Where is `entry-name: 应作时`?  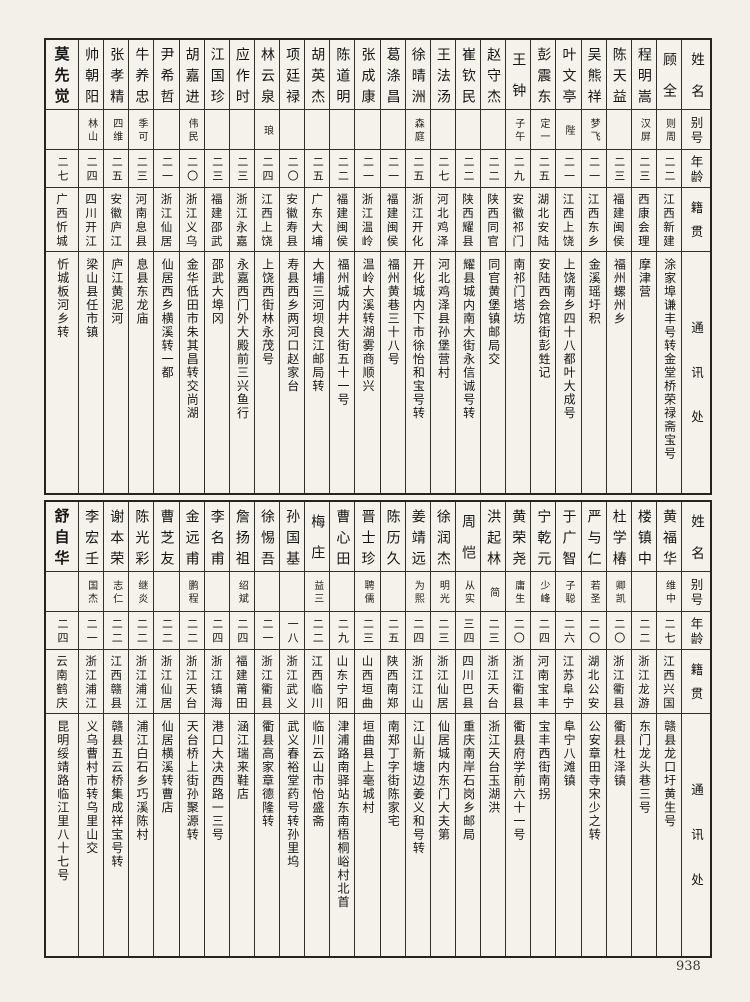 entry-name: 应作时 is located at coordinates (241, 75).